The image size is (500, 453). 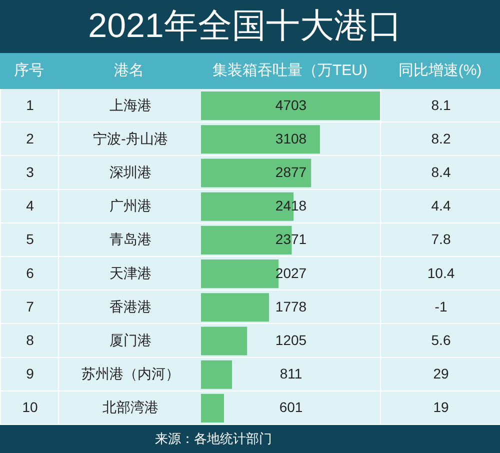 I want to click on data-label: 2, so click(x=30, y=138).